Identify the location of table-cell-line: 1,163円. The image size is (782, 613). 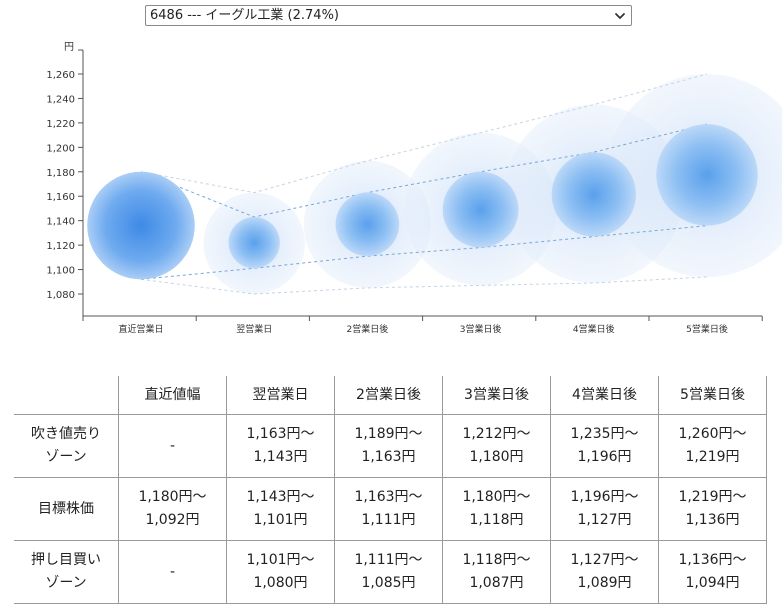
(388, 457).